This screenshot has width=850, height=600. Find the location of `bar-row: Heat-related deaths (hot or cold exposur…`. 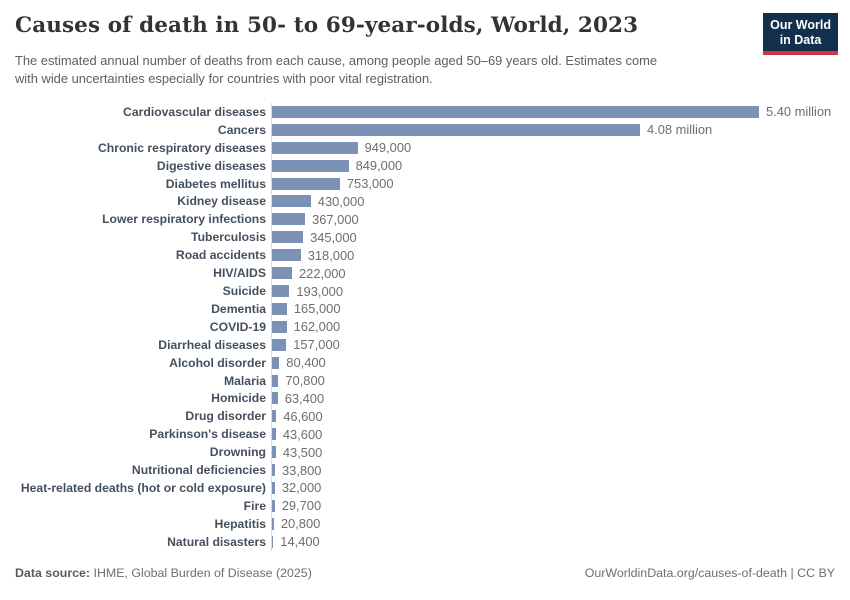

bar-row: Heat-related deaths (hot or cold exposur… is located at coordinates (420, 488).